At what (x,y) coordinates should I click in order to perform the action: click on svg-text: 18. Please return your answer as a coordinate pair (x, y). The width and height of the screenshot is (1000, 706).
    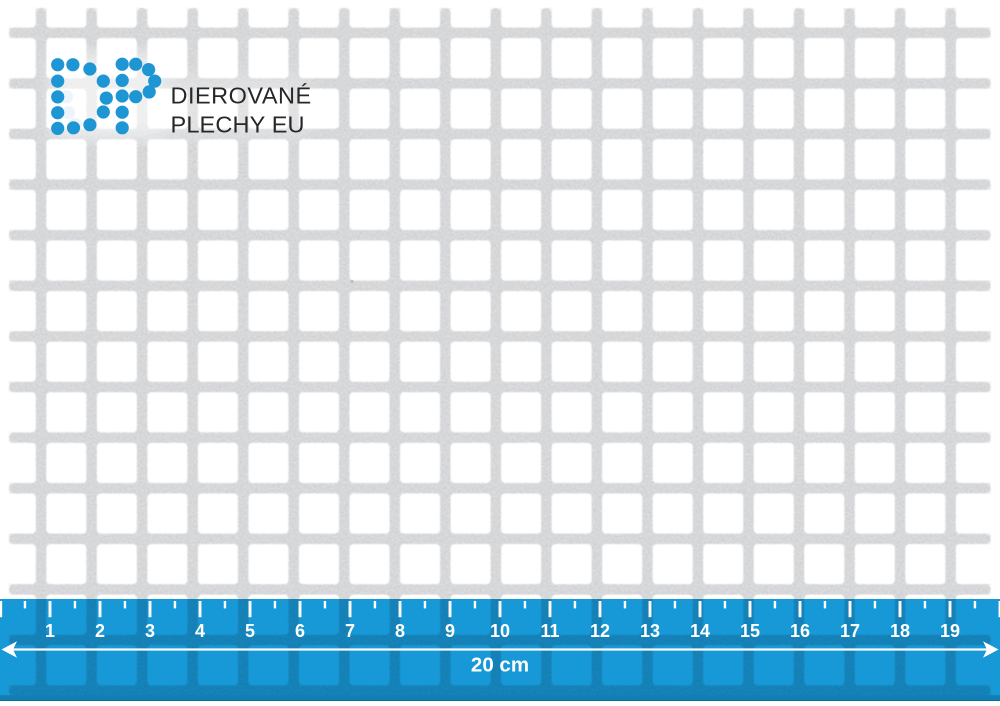
    Looking at the image, I should click on (900, 631).